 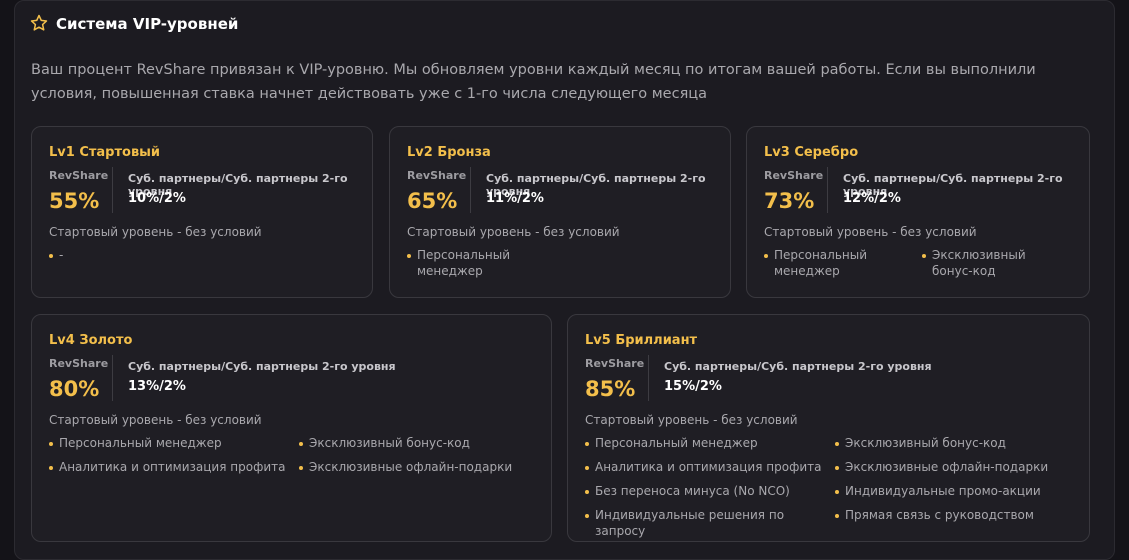 What do you see at coordinates (710, 491) in the screenshot?
I see `perk: Без переноса минуса (No NCO)` at bounding box center [710, 491].